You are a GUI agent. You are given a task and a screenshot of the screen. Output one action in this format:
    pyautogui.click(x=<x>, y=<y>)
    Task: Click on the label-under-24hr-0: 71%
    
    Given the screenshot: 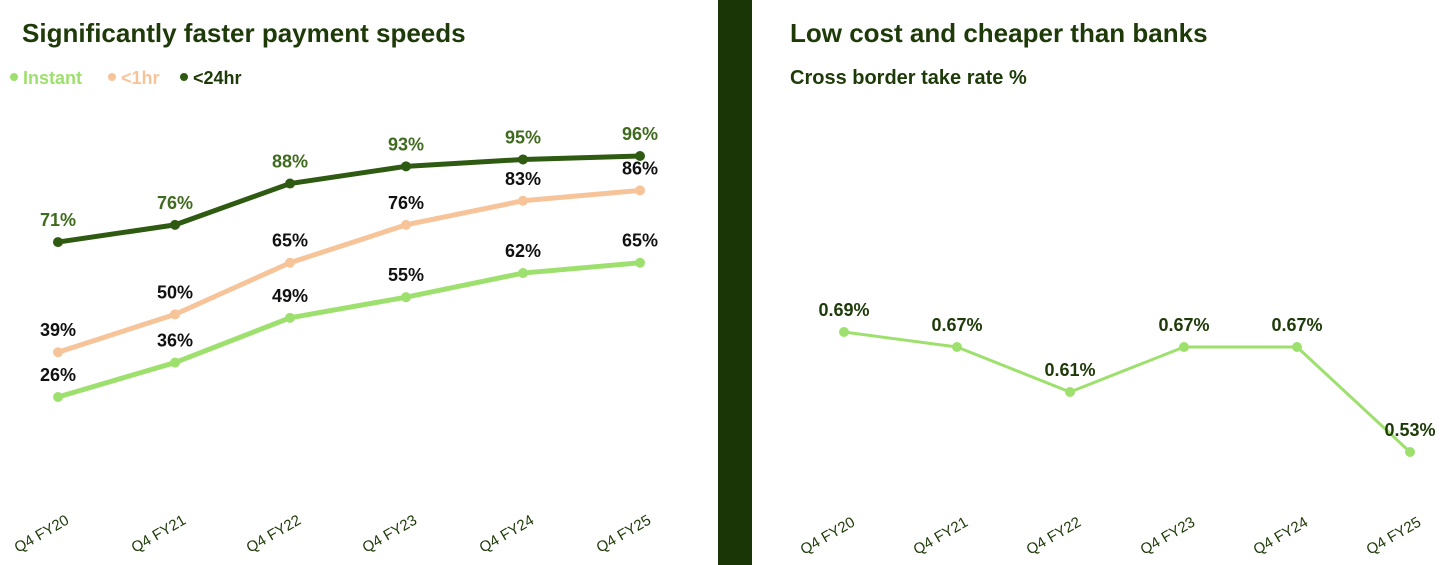 What is the action you would take?
    pyautogui.click(x=58, y=220)
    